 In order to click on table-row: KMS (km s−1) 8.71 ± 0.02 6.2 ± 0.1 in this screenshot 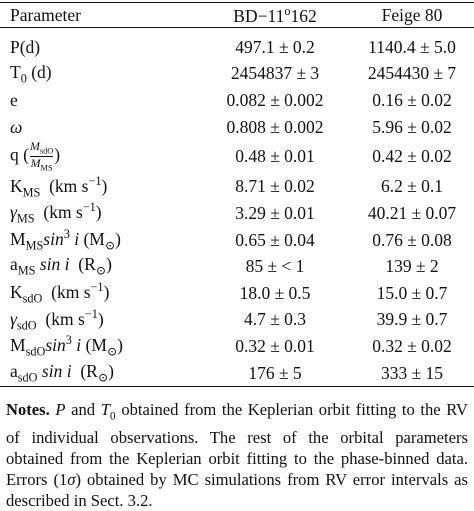, I will do `click(237, 187)`.